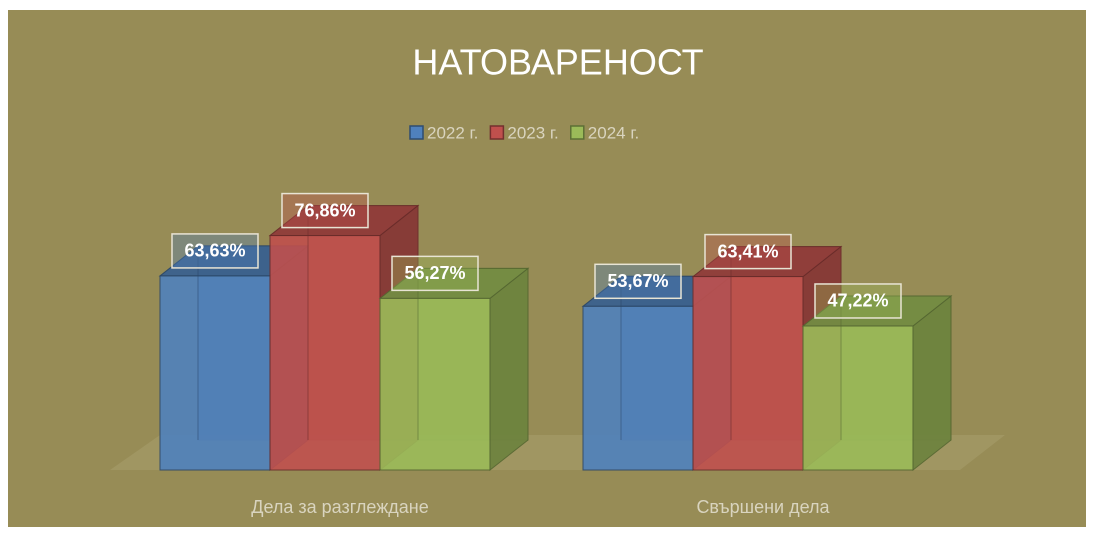 The image size is (1094, 537). What do you see at coordinates (509, 369) in the screenshot?
I see `bar-side` at bounding box center [509, 369].